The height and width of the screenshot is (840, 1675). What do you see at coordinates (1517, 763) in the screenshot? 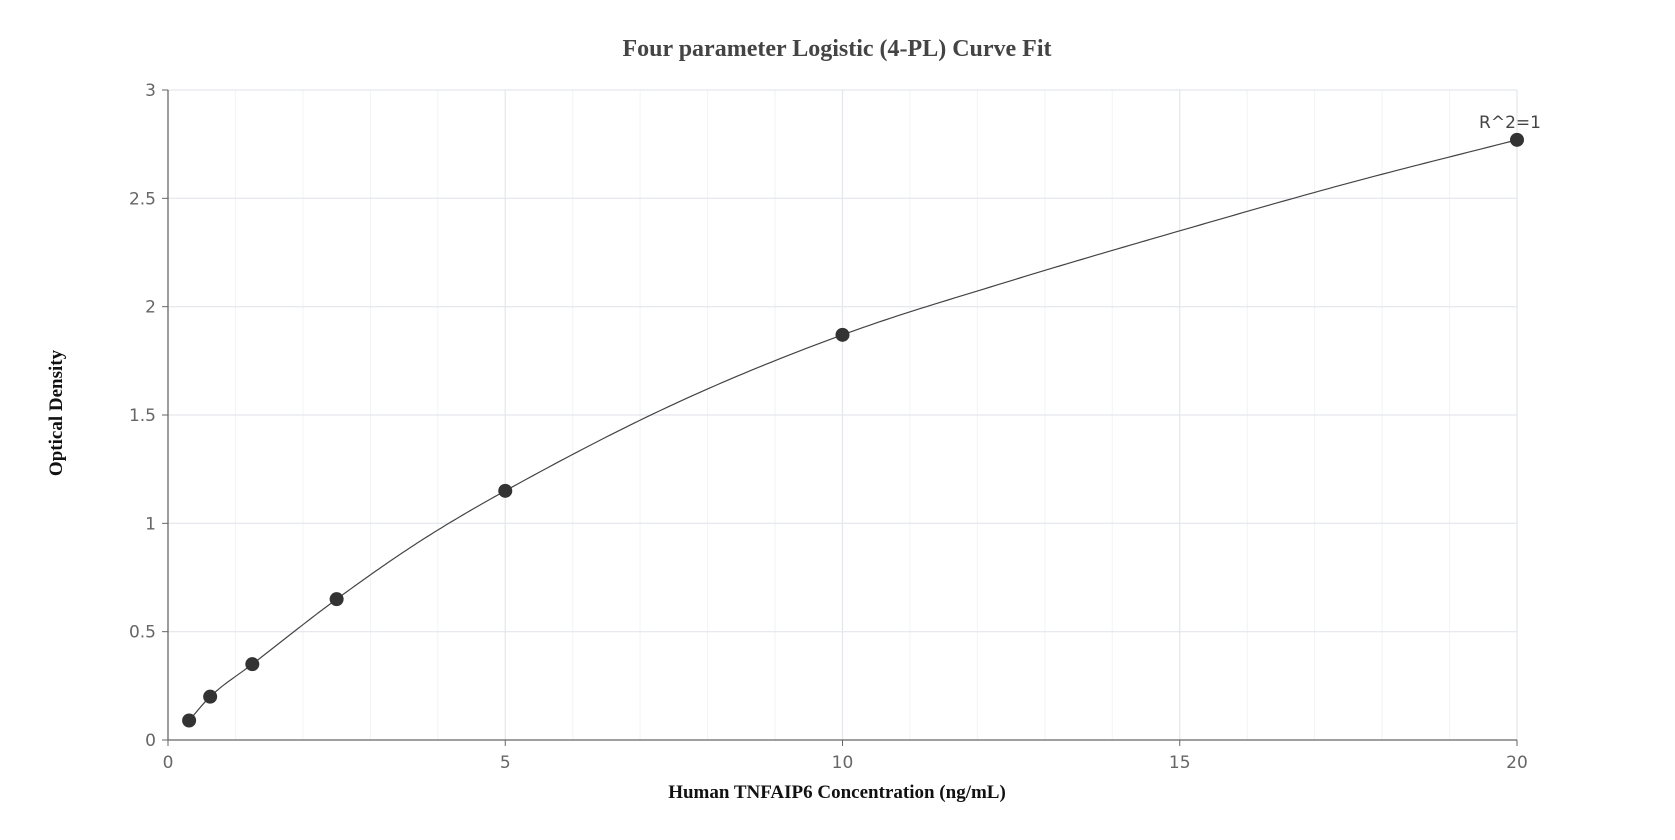
I see `x-tick-label: 20` at bounding box center [1517, 763].